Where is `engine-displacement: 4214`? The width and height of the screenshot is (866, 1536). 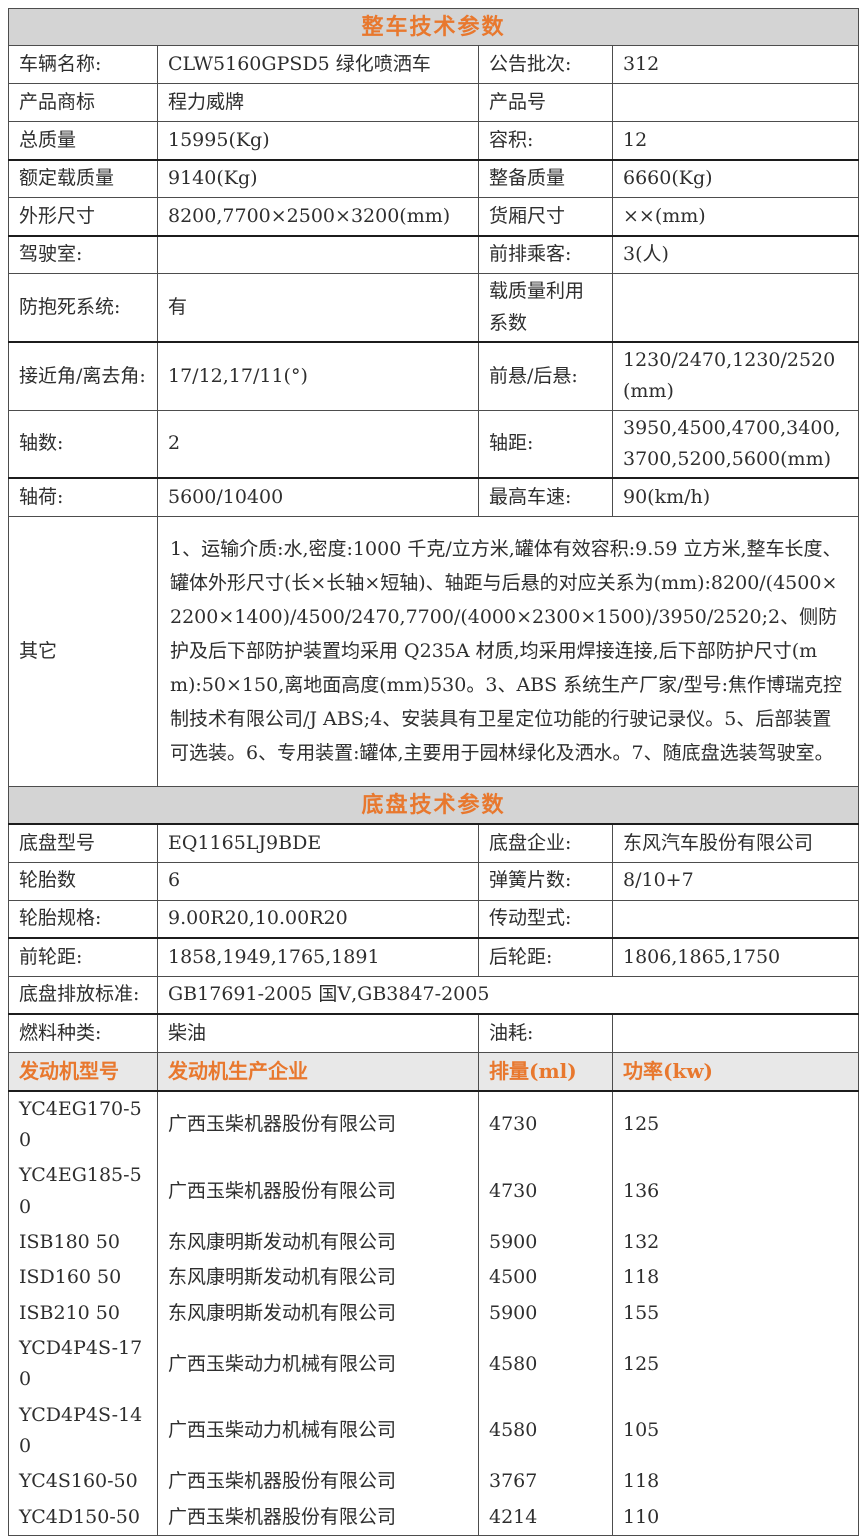 engine-displacement: 4214 is located at coordinates (545, 1517).